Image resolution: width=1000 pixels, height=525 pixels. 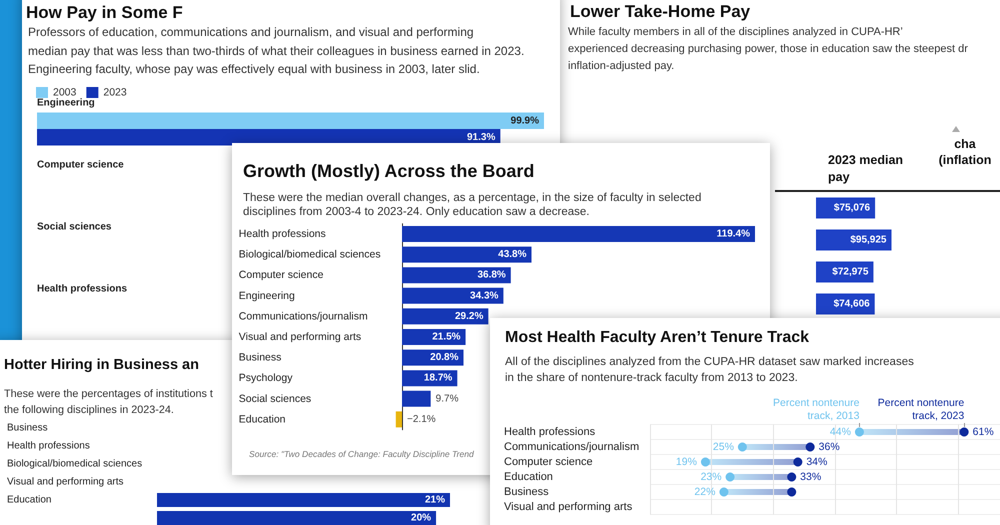 I want to click on data-label: 25%, so click(x=723, y=447).